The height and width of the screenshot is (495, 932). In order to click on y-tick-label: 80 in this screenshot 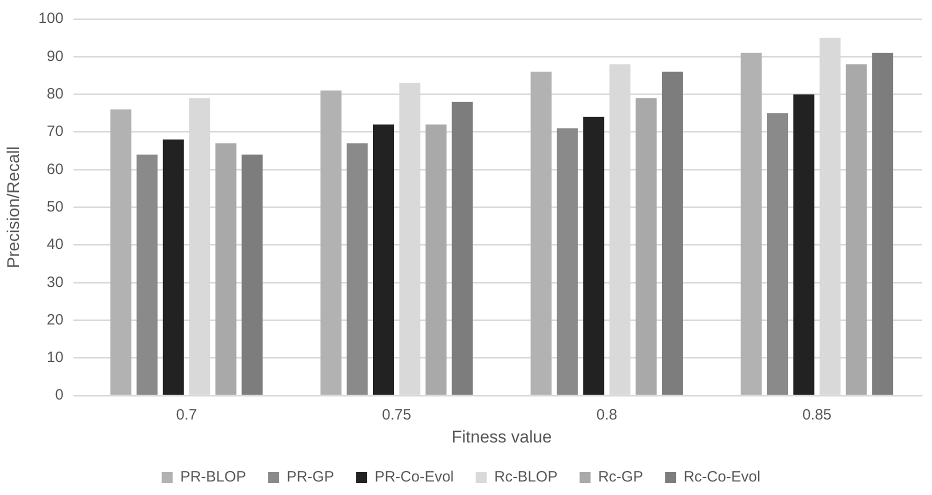, I will do `click(55, 93)`.